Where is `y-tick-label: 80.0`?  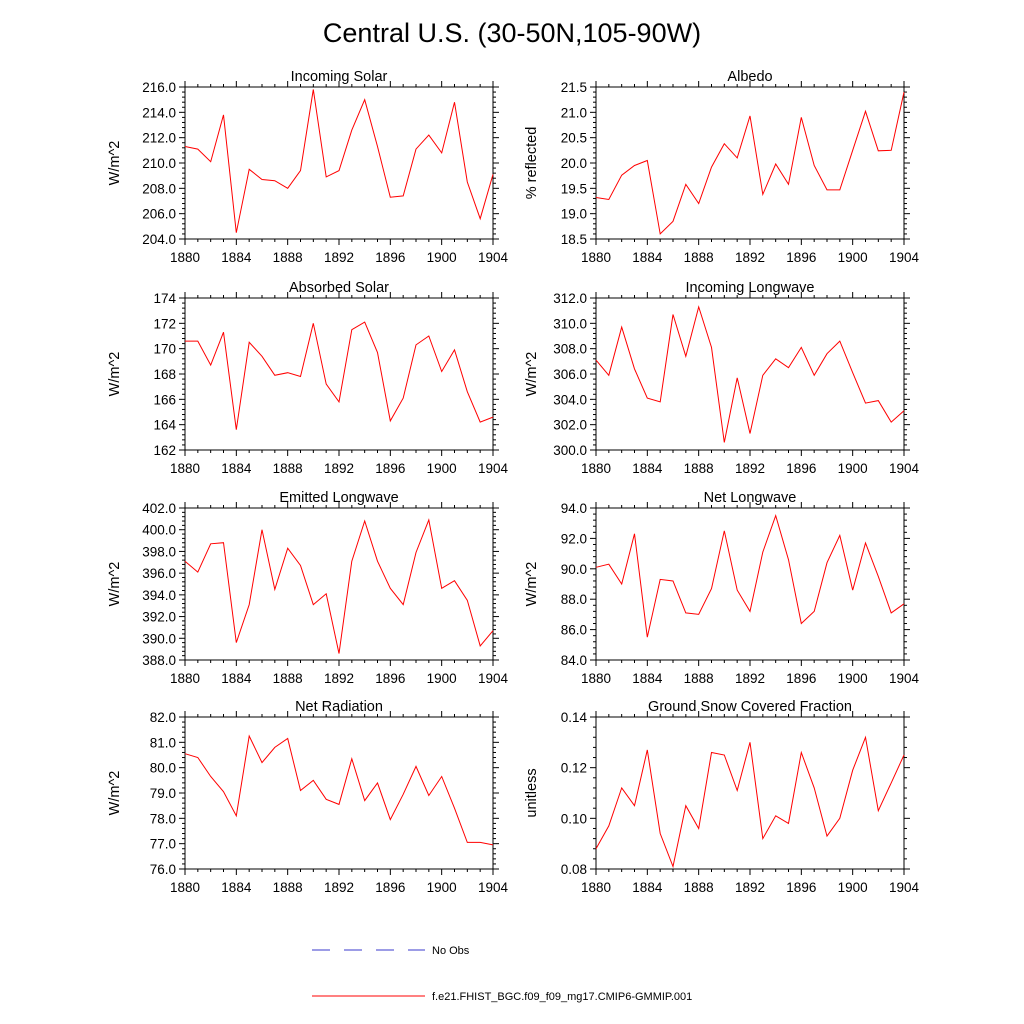
y-tick-label: 80.0 is located at coordinates (163, 768).